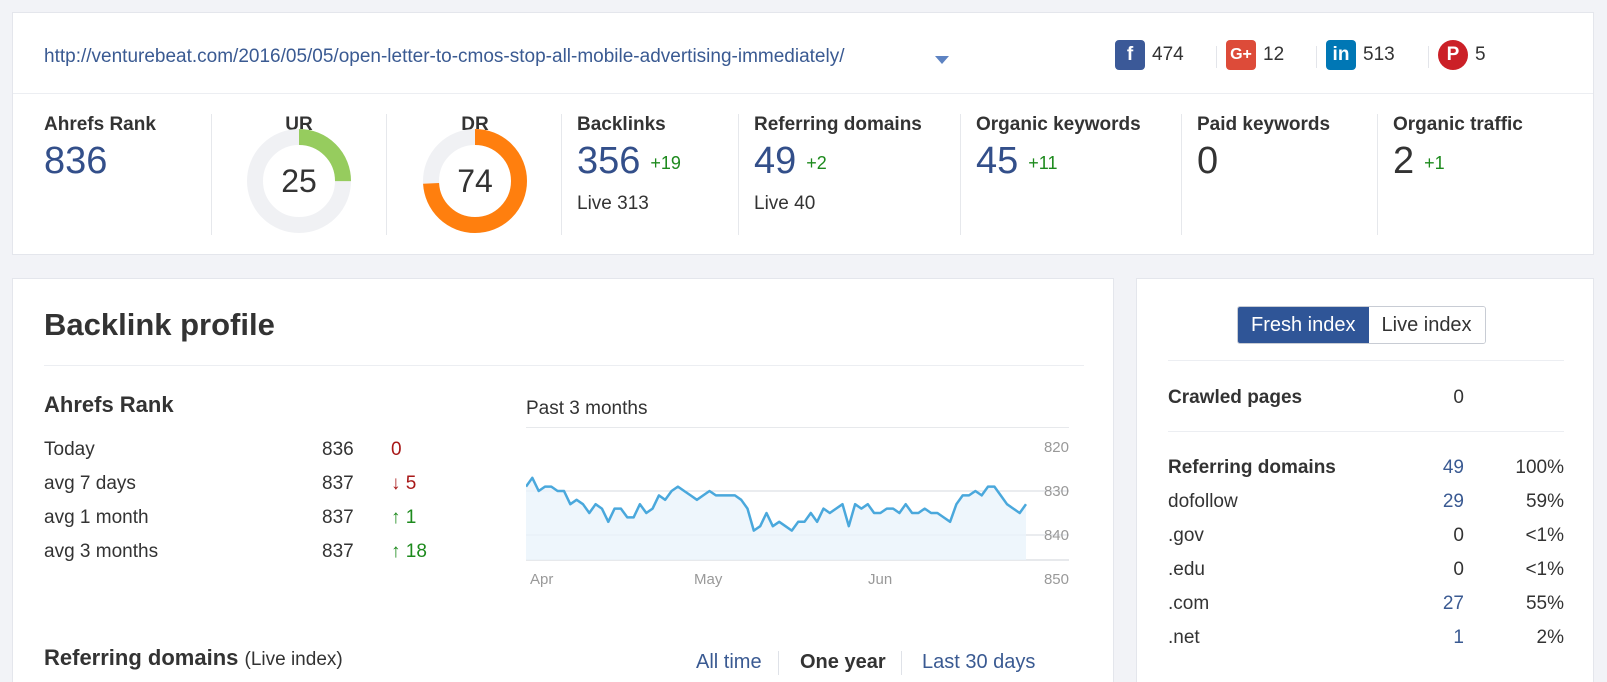 Image resolution: width=1607 pixels, height=682 pixels. I want to click on fresh-index-button: Fresh index, so click(1303, 325).